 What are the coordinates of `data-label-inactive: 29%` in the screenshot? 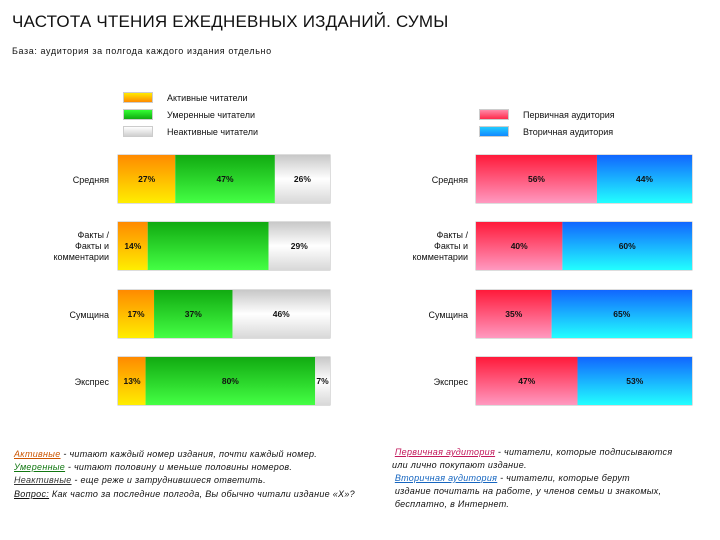 It's located at (299, 246).